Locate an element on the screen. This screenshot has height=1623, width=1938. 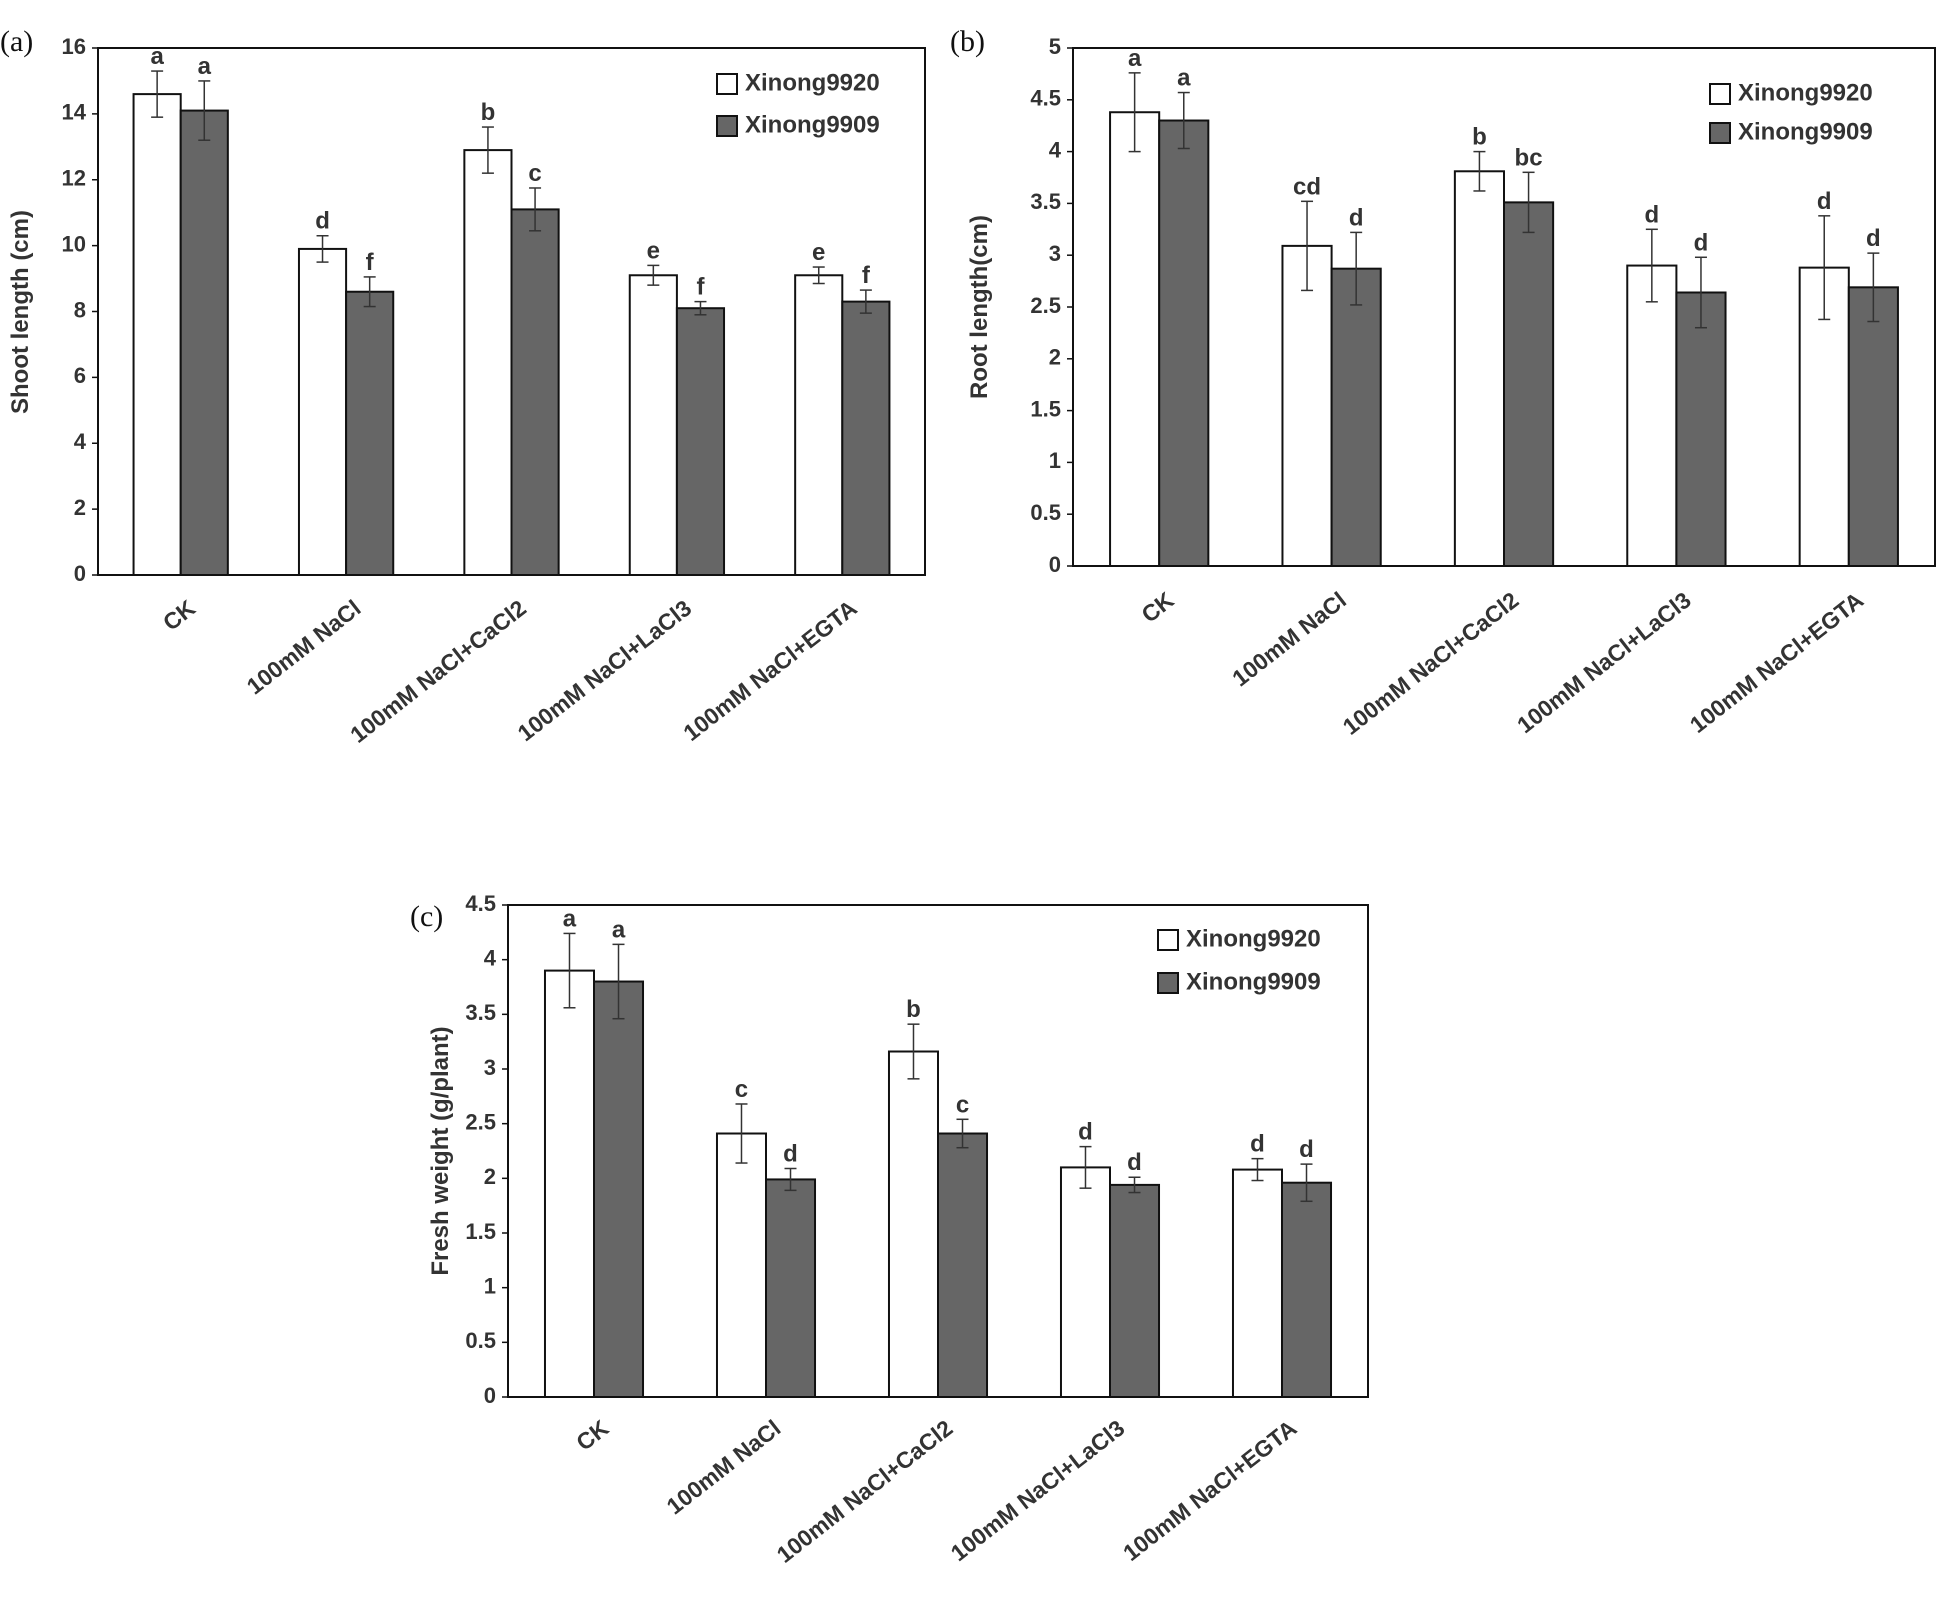
significance-letter: f is located at coordinates (370, 262).